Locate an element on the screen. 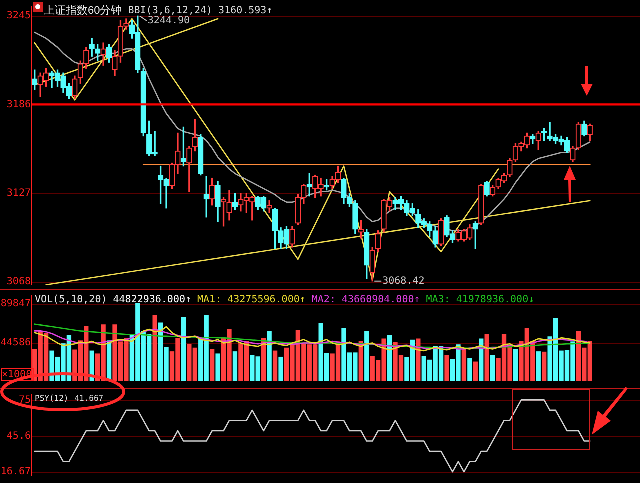 This screenshot has width=640, height=483. y-tick-label: 75 is located at coordinates (24, 400).